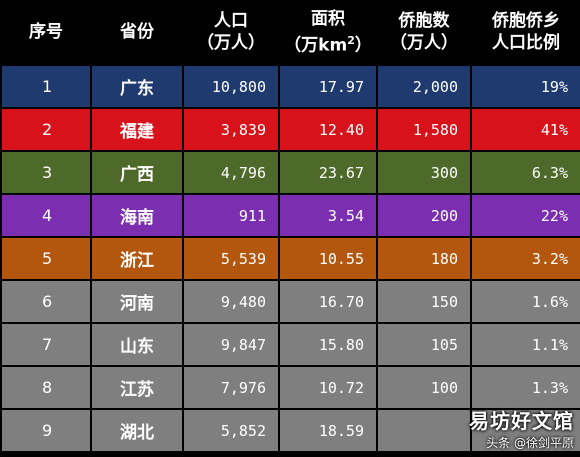 This screenshot has width=580, height=457. What do you see at coordinates (328, 430) in the screenshot?
I see `cell-area: 18.59` at bounding box center [328, 430].